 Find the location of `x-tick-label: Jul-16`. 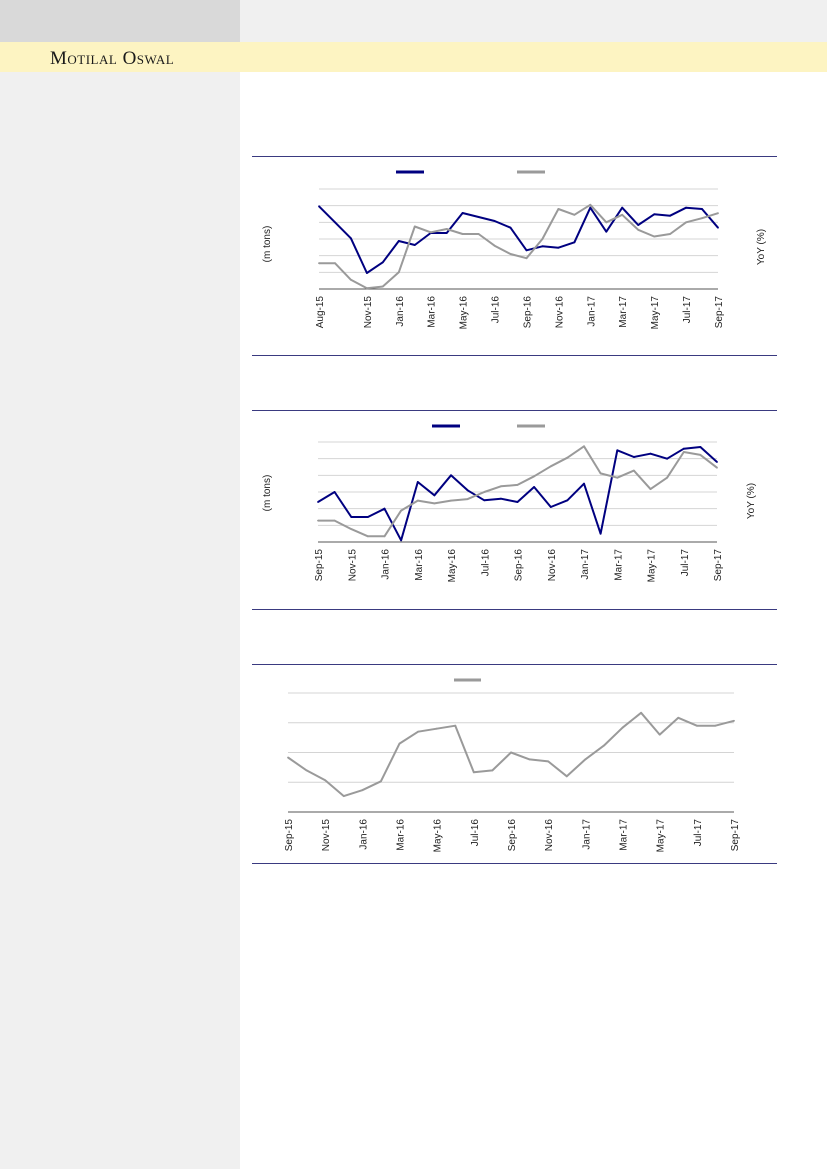

x-tick-label: Jul-16 is located at coordinates (475, 833).